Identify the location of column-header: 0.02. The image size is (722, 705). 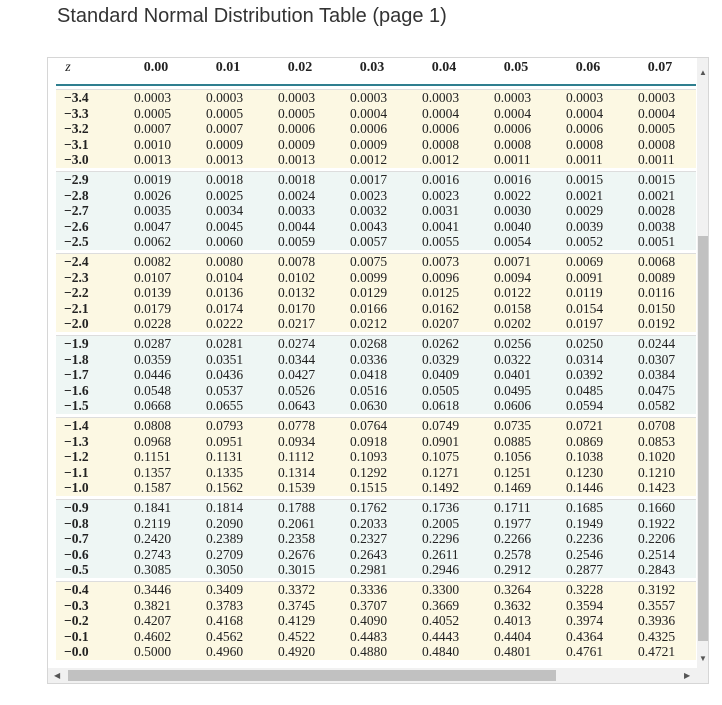
(300, 67).